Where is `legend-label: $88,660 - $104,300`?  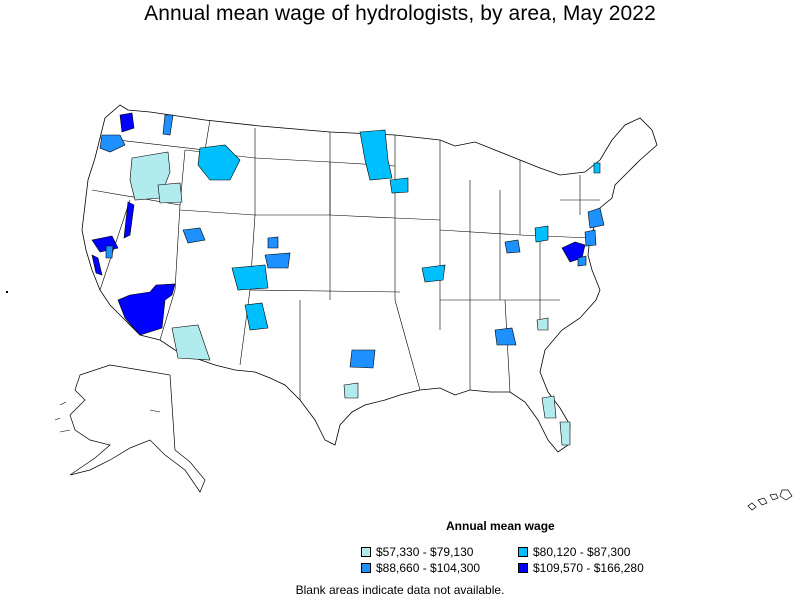
legend-label: $88,660 - $104,300 is located at coordinates (428, 568).